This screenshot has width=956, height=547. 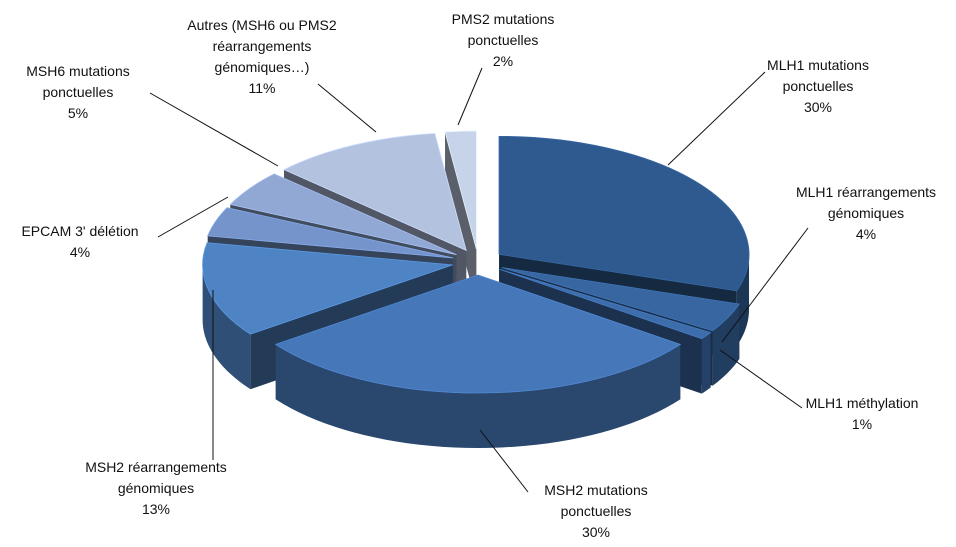 I want to click on value-label: 11%, so click(x=262, y=88).